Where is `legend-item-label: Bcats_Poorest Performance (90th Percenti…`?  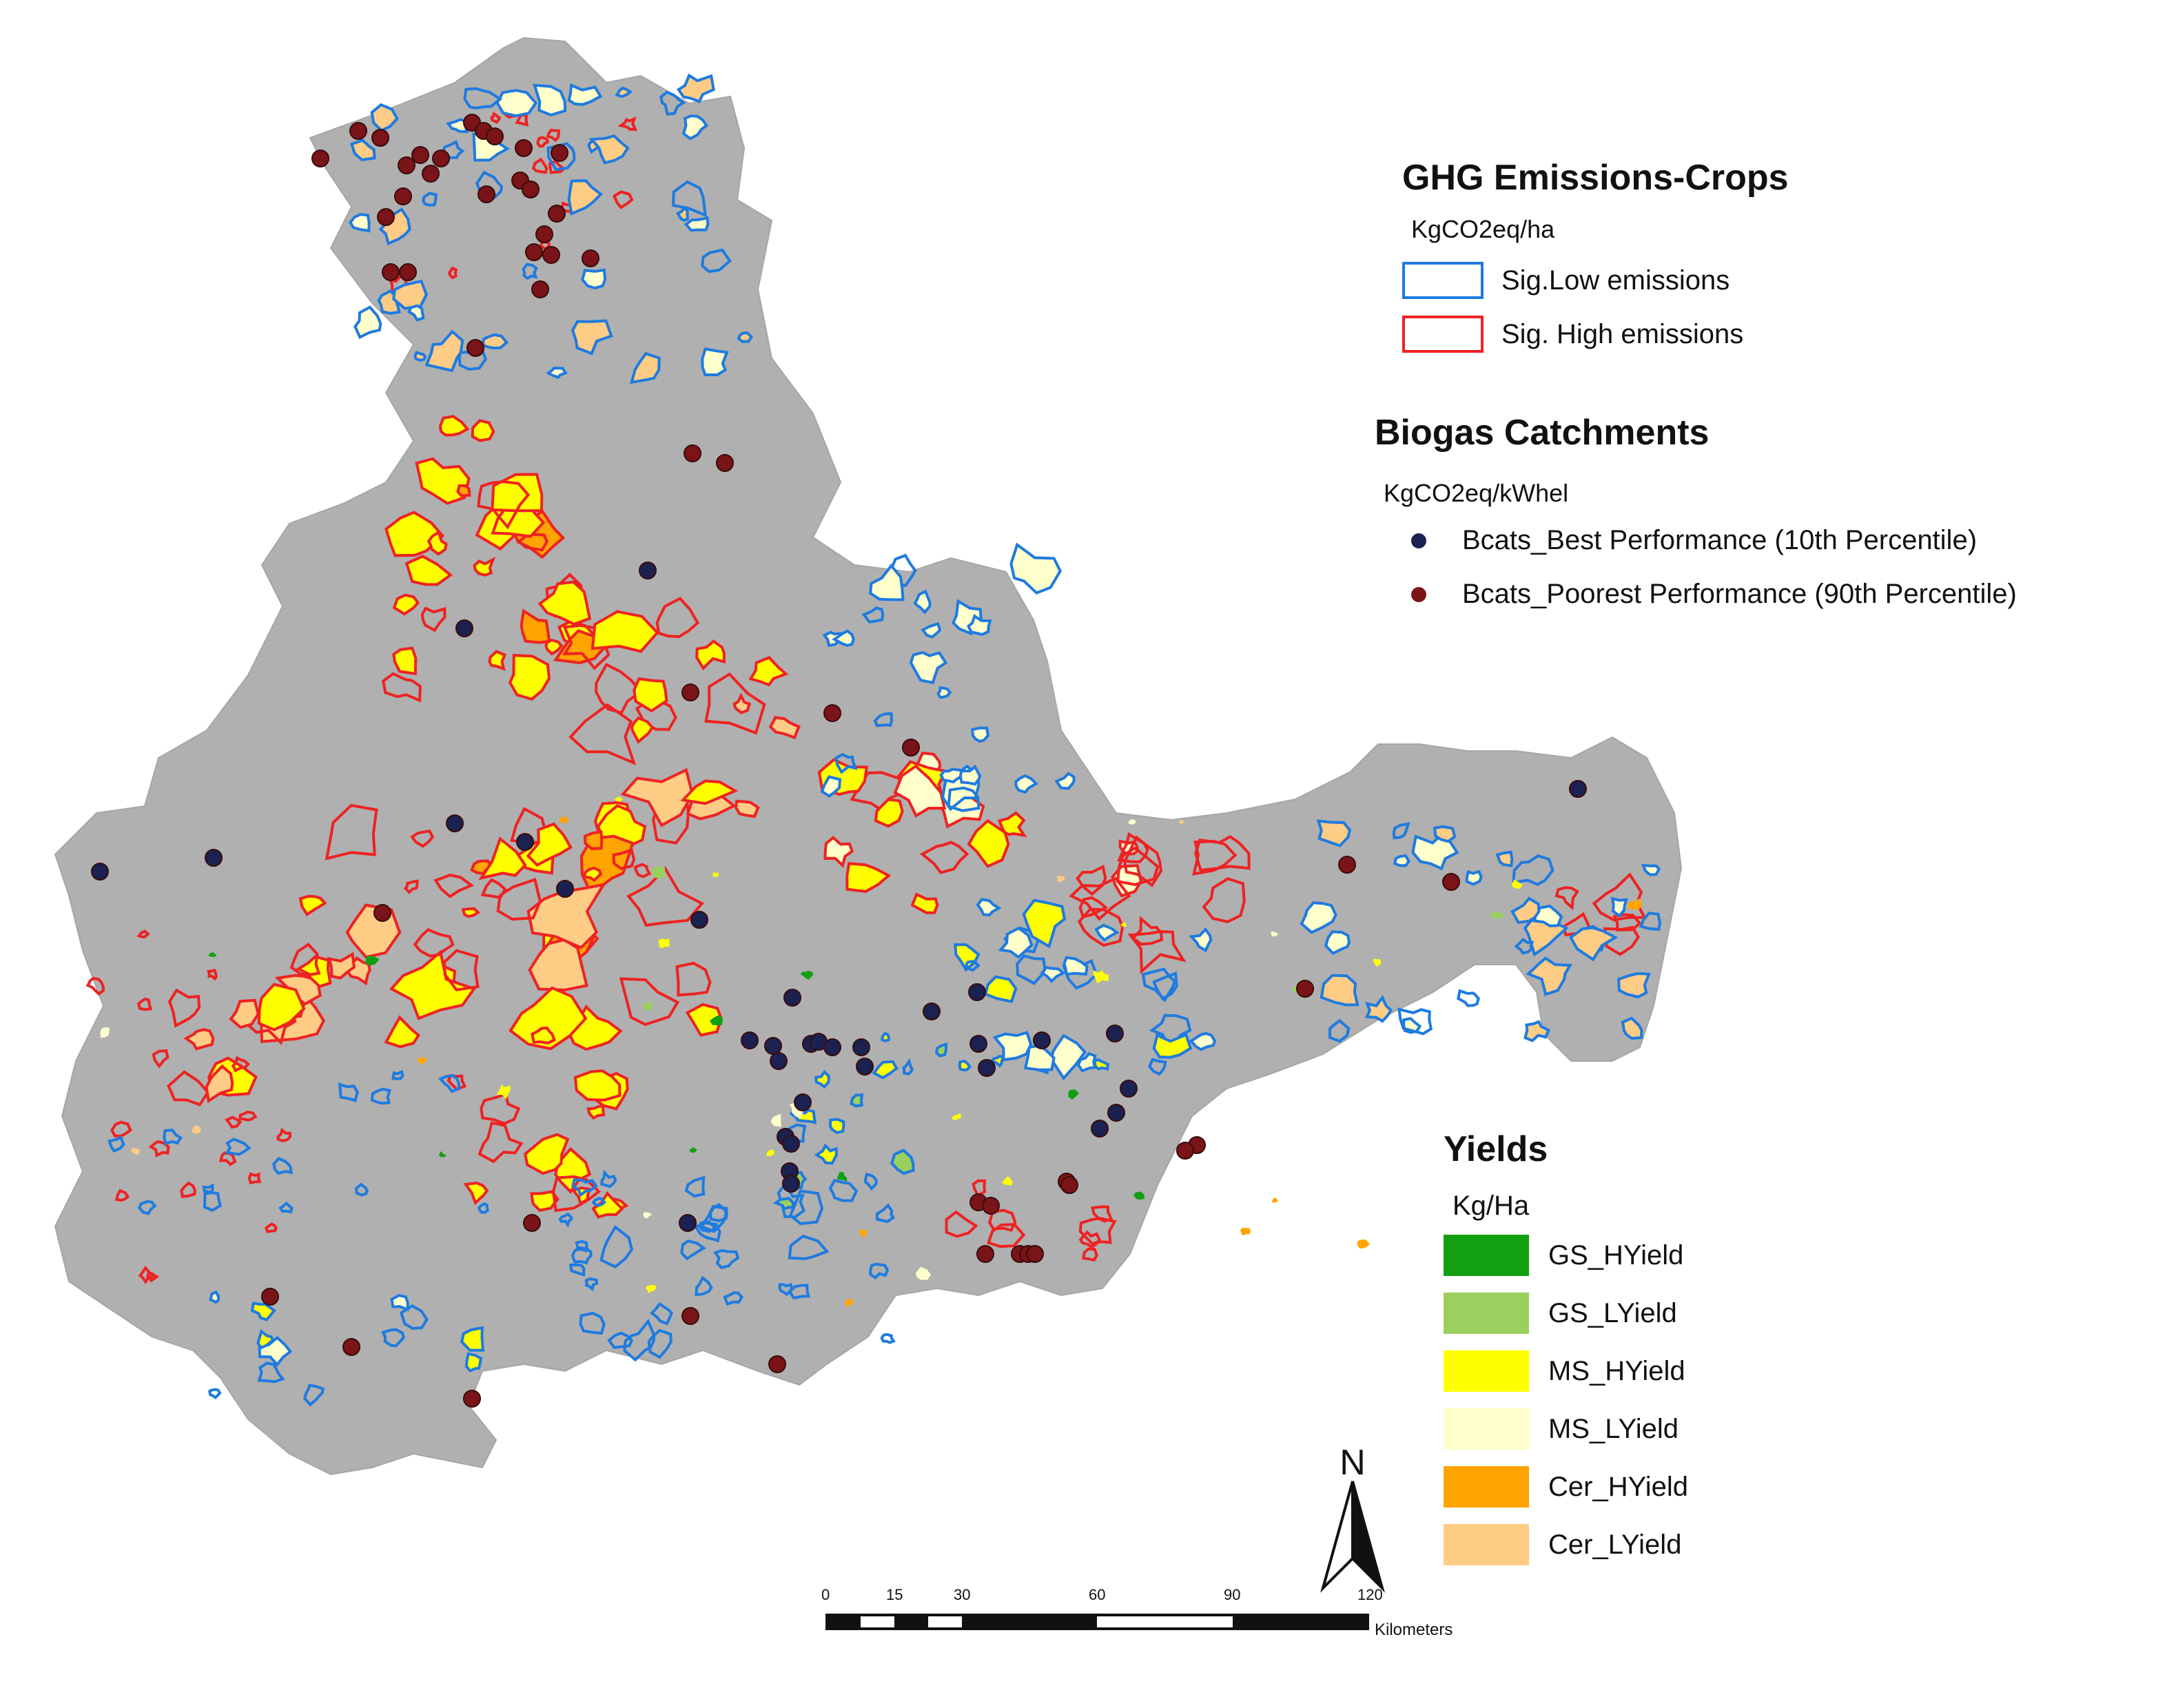
legend-item-label: Bcats_Poorest Performance (90th Percenti… is located at coordinates (1739, 594).